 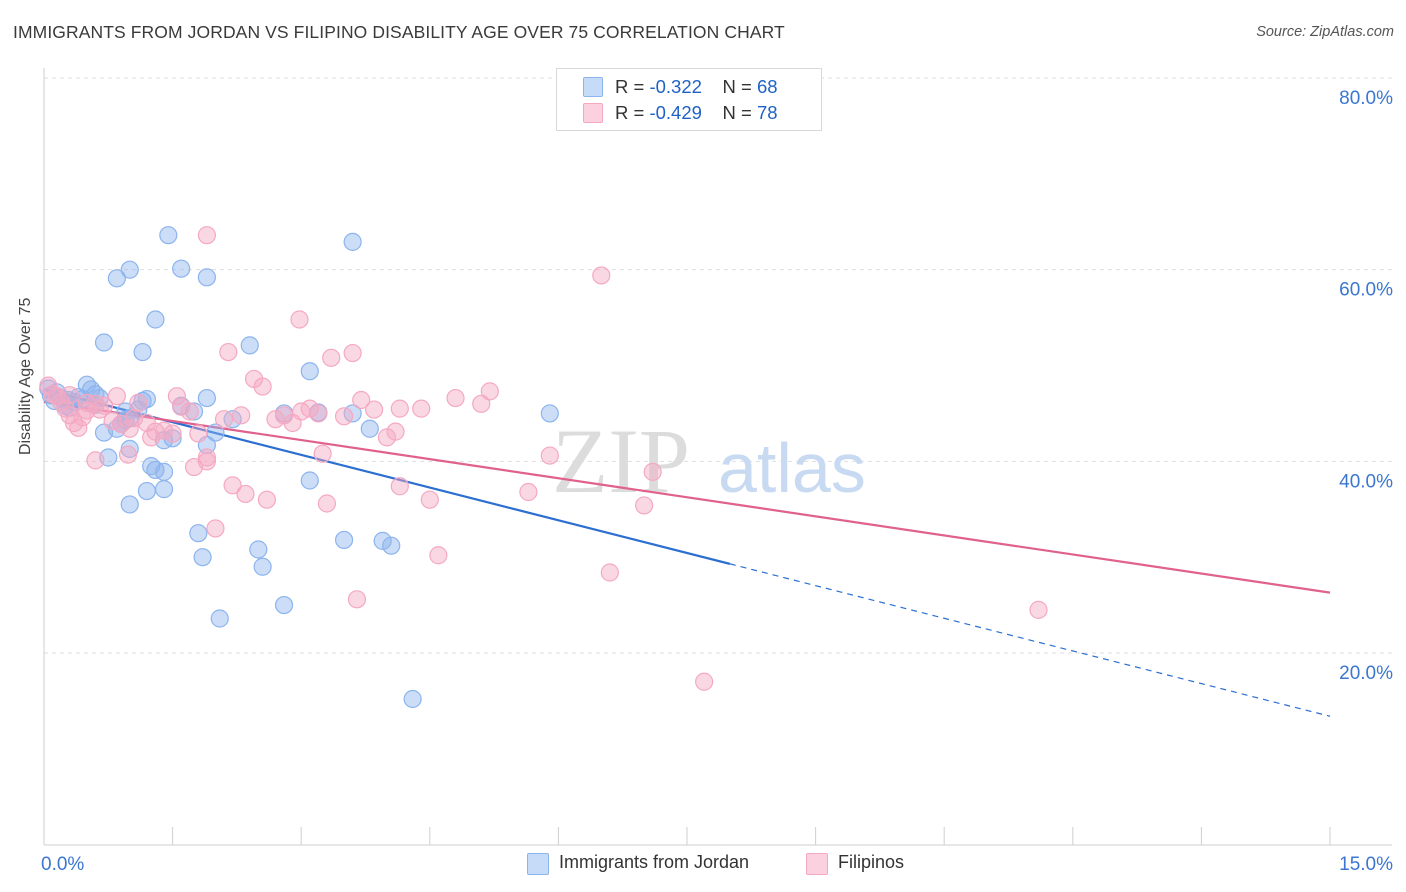 What do you see at coordinates (62, 864) in the screenshot?
I see `x-tick-label: 0.0%` at bounding box center [62, 864].